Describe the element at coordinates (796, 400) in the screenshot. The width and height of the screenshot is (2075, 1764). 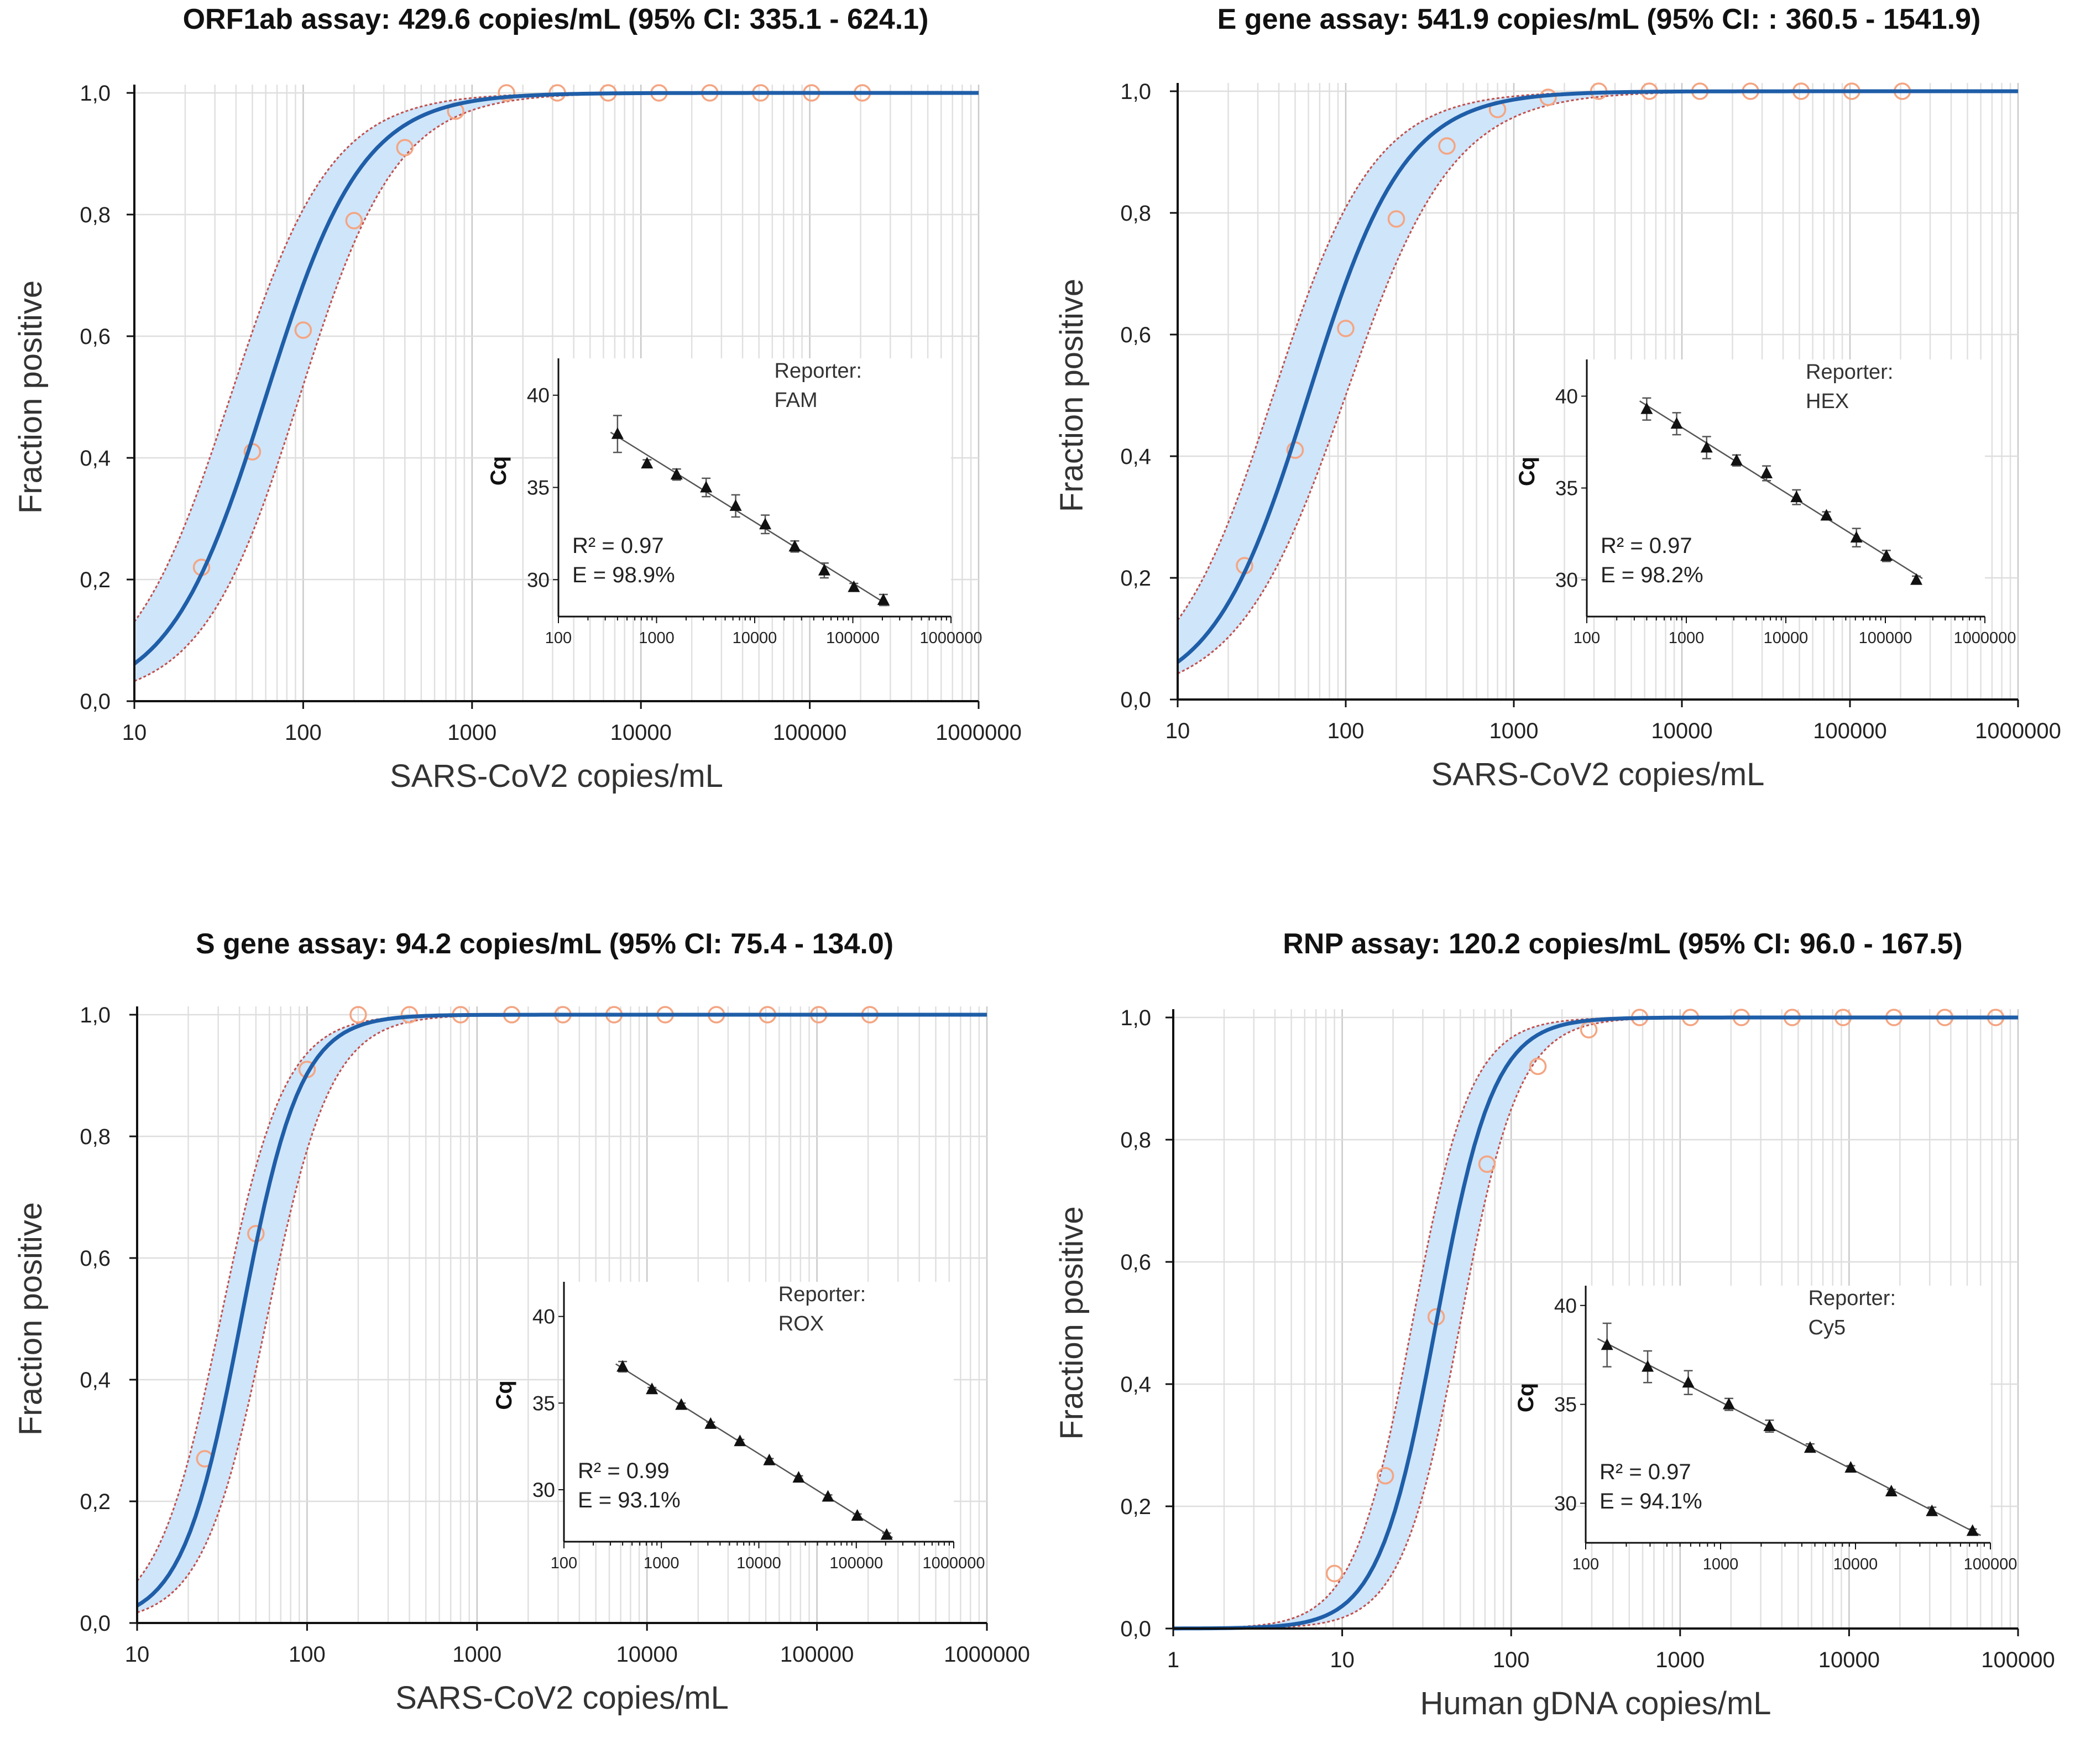
I see `inset-reporter-name: FAM` at that location.